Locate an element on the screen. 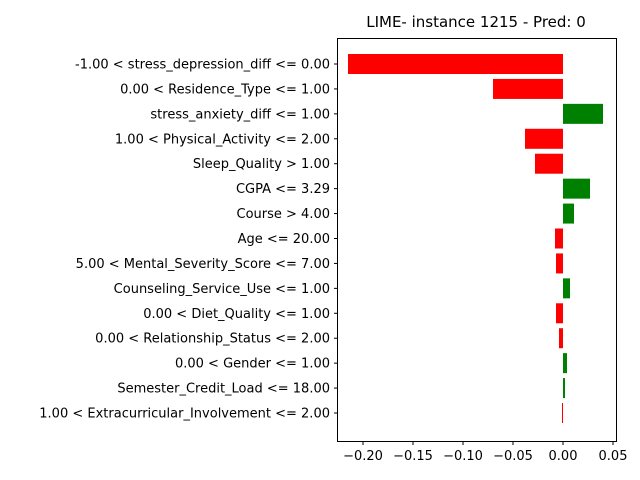 This screenshot has height=480, width=640. category-label-5: CGPA <= 3.29 is located at coordinates (283, 189).